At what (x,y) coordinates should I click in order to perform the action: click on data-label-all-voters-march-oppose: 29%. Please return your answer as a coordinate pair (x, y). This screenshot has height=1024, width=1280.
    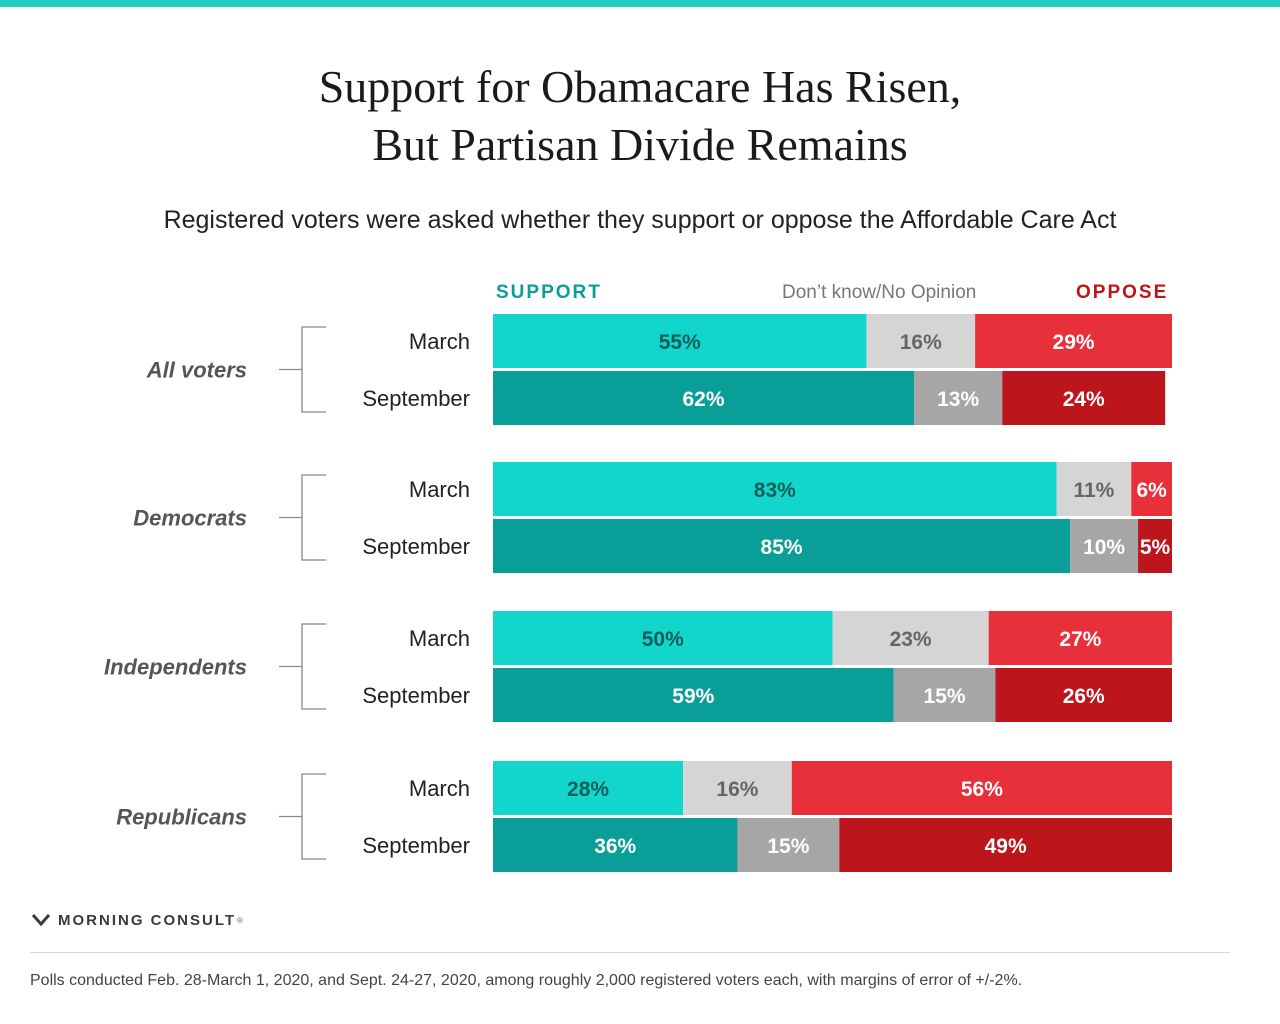
    Looking at the image, I should click on (1074, 342).